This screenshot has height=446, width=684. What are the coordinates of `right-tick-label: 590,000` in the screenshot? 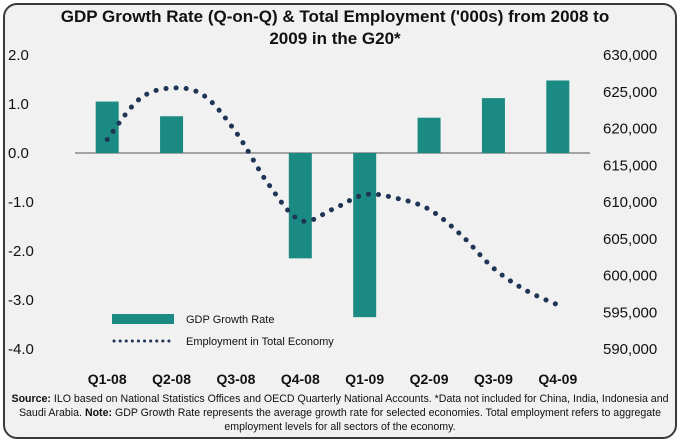 It's located at (630, 349).